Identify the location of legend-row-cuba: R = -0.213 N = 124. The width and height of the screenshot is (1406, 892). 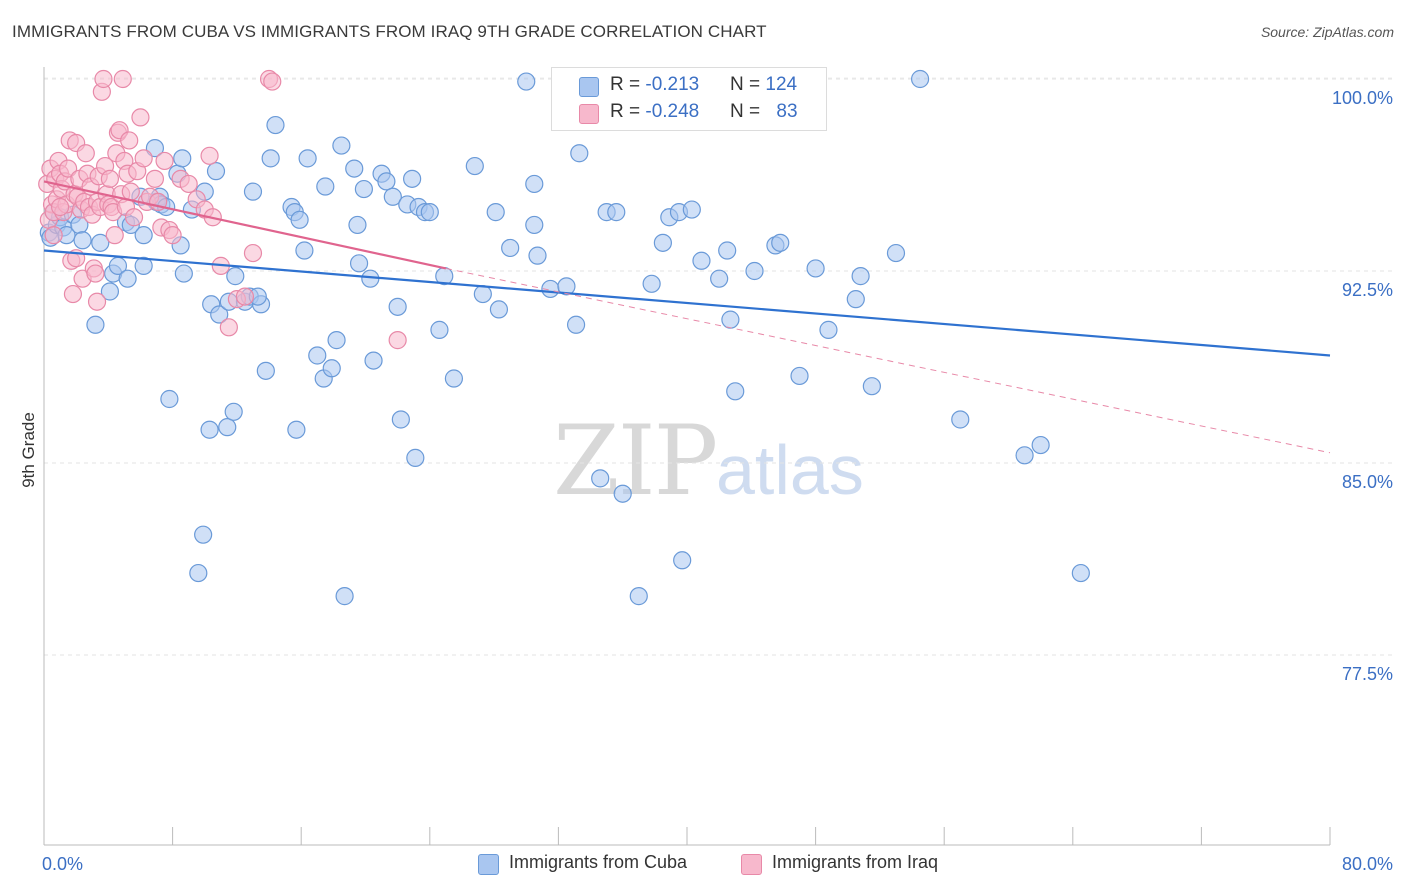
(689, 87).